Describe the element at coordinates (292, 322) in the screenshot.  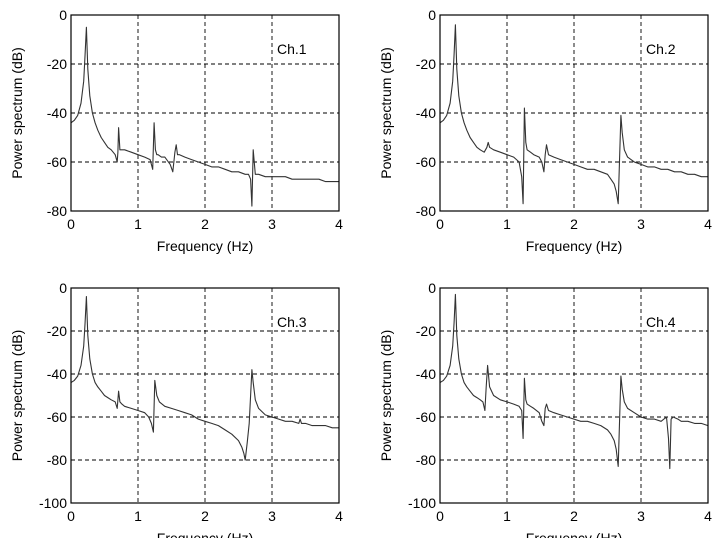
I see `channel-annotation: Ch.3` at that location.